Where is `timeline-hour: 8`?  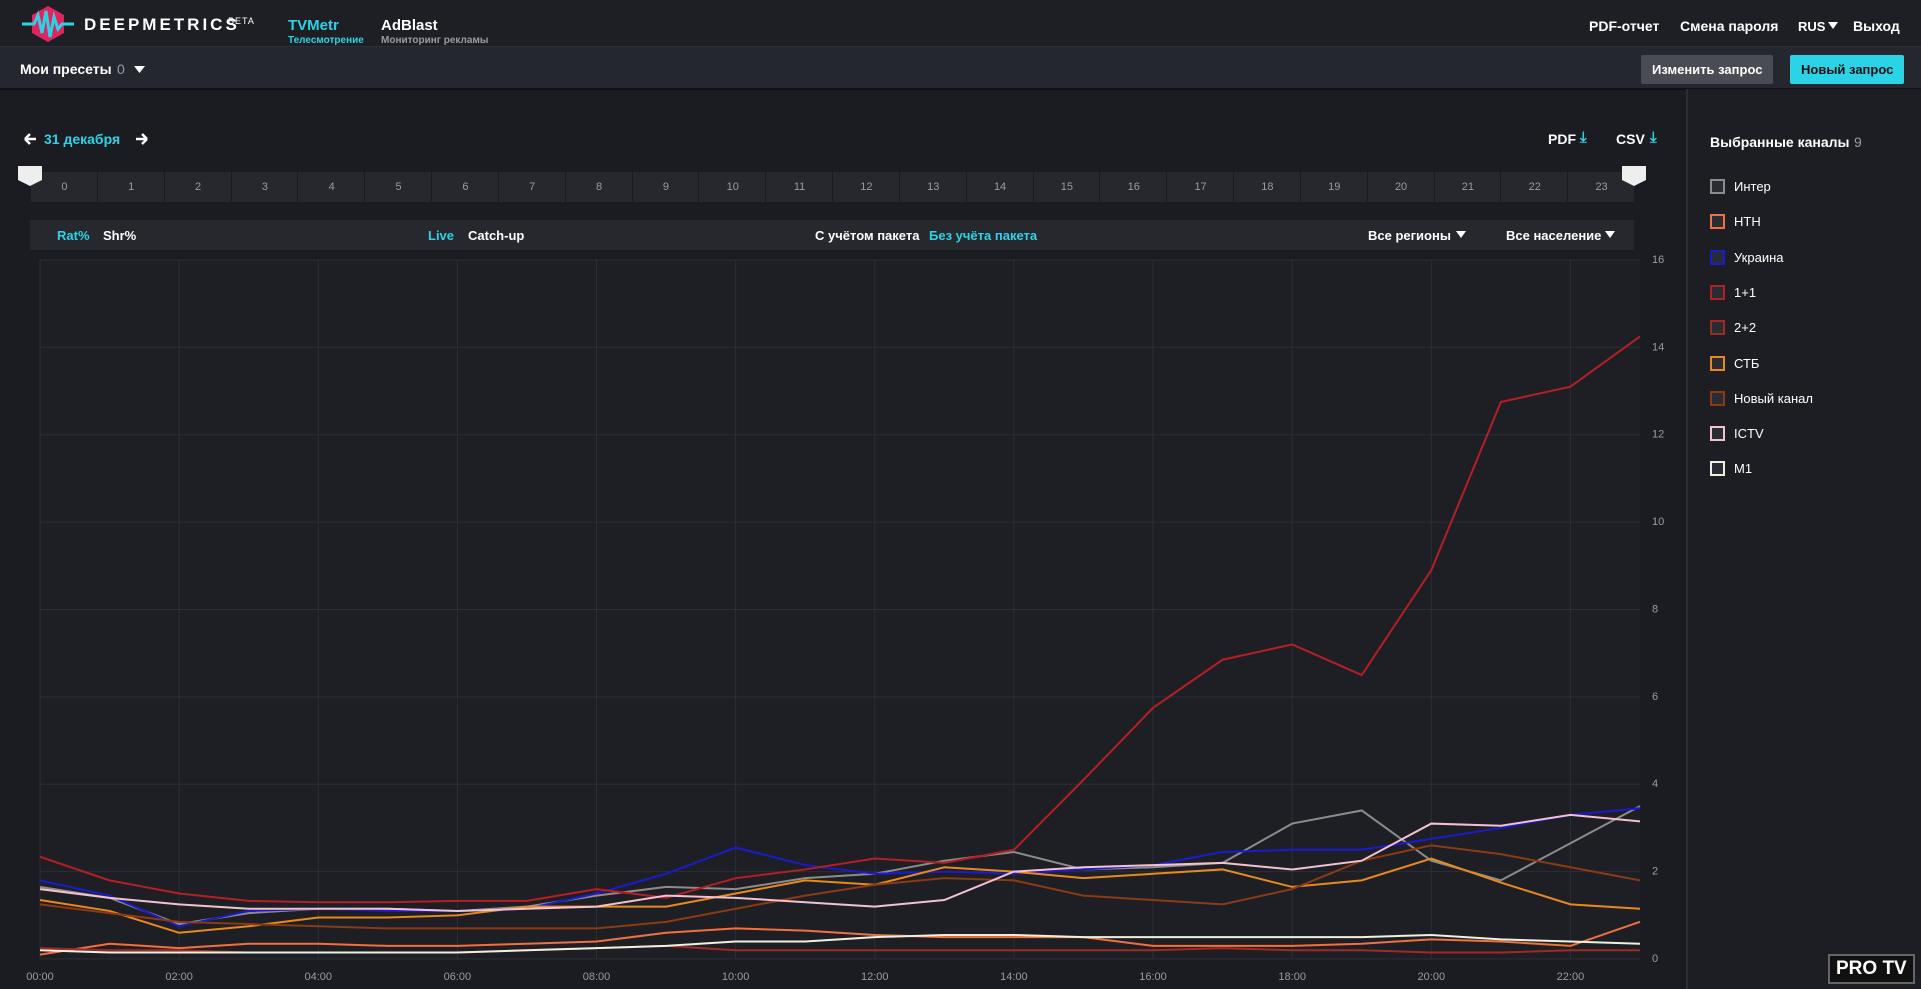
timeline-hour: 8 is located at coordinates (598, 187).